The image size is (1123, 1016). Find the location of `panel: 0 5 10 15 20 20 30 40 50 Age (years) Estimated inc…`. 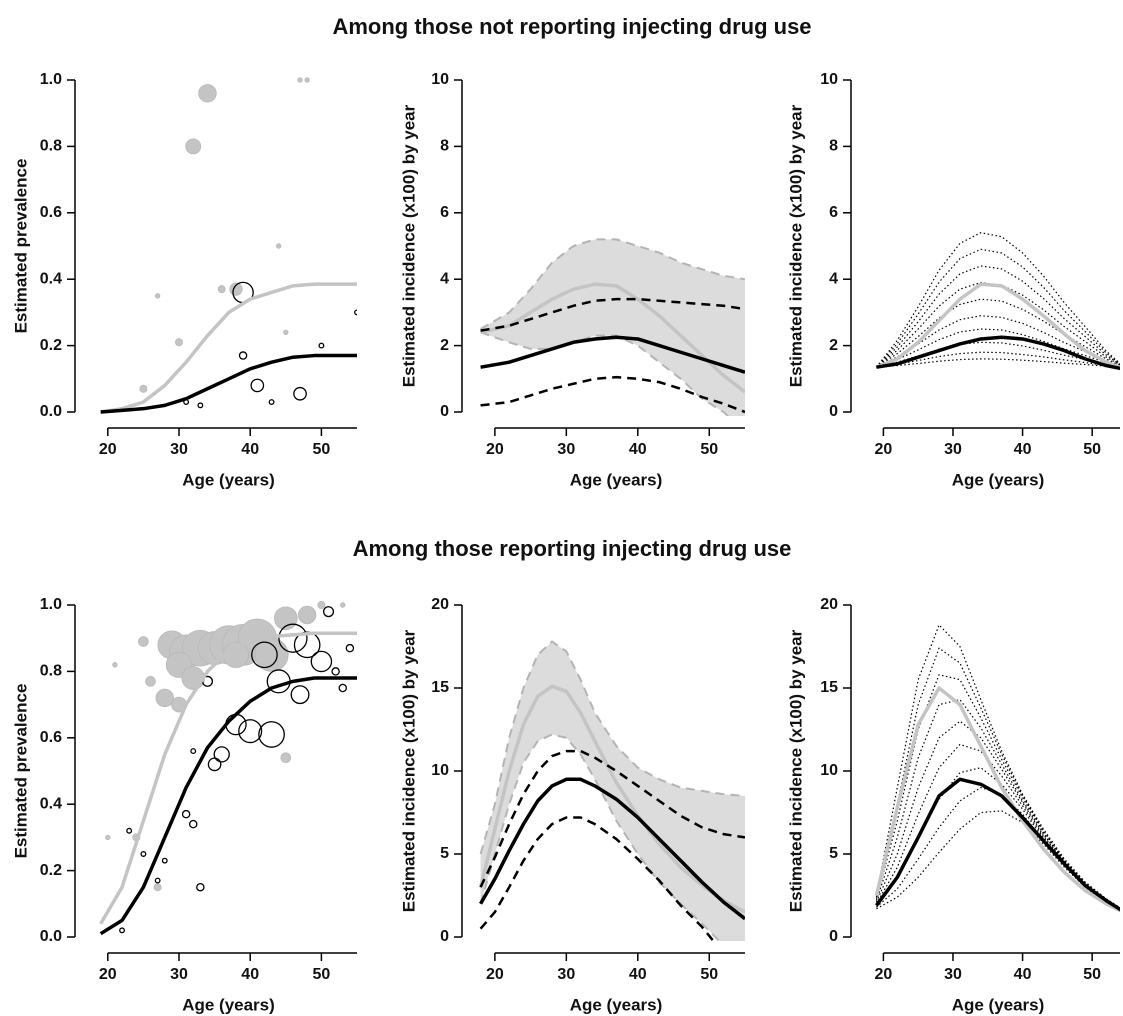

panel: 0 5 10 15 20 20 30 40 50 Age (years) Estimated inc… is located at coordinates (953, 805).